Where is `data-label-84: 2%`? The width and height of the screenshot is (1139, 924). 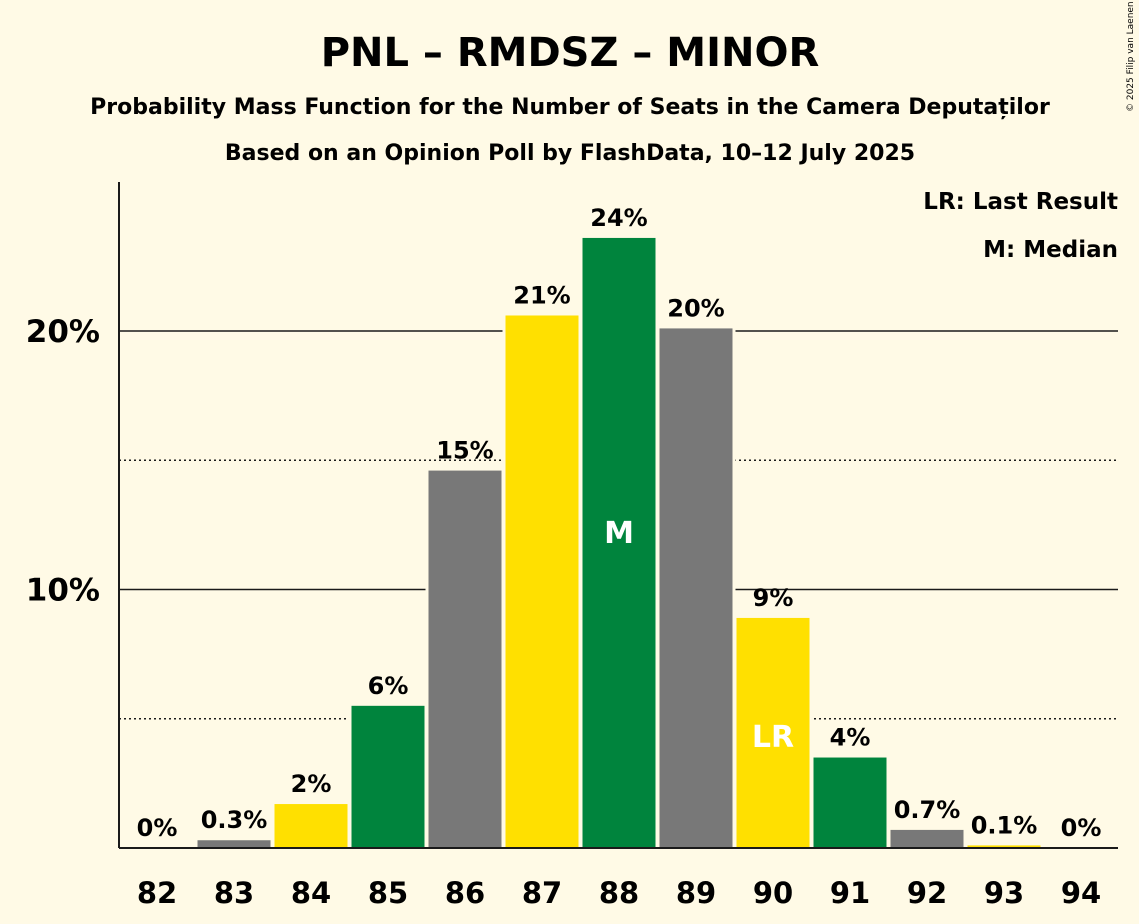
data-label-84: 2% is located at coordinates (311, 784).